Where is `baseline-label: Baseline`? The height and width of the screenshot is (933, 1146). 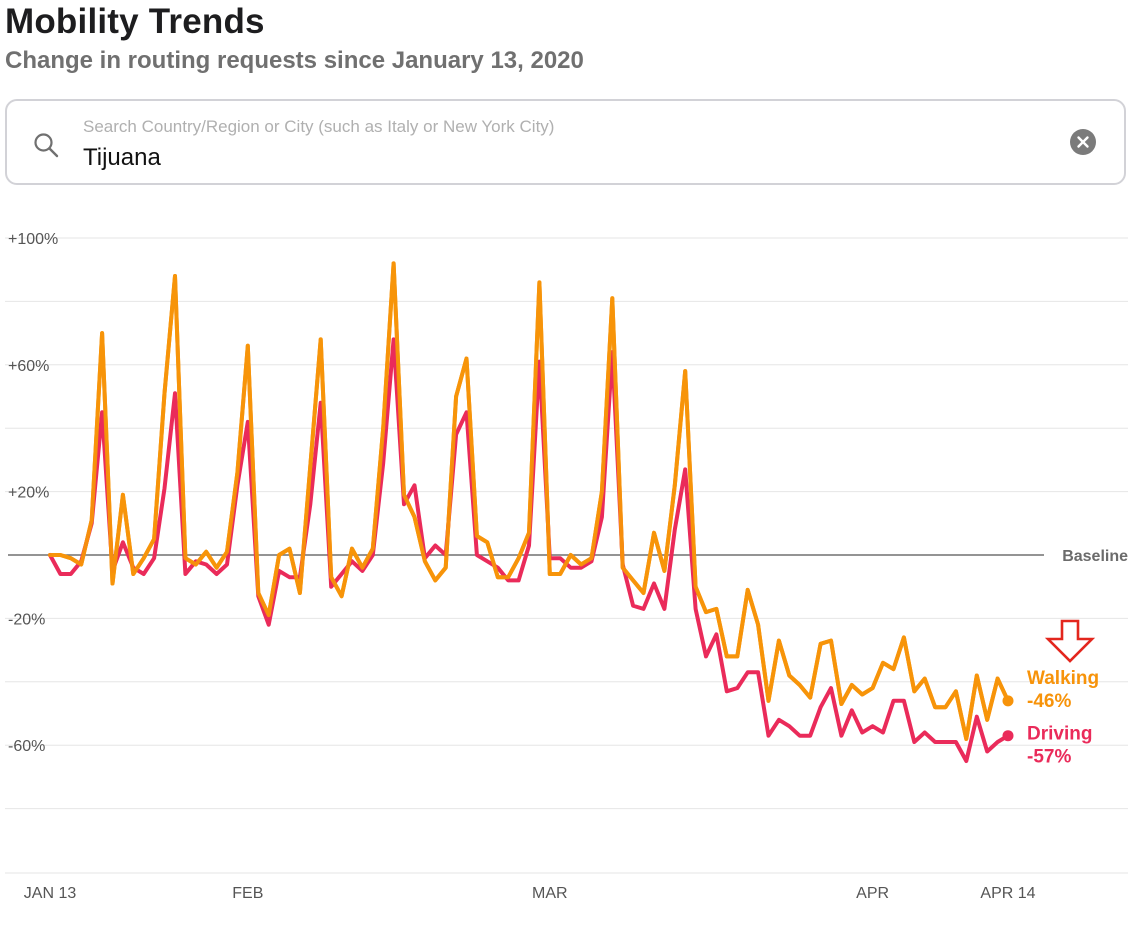
baseline-label: Baseline is located at coordinates (1095, 556).